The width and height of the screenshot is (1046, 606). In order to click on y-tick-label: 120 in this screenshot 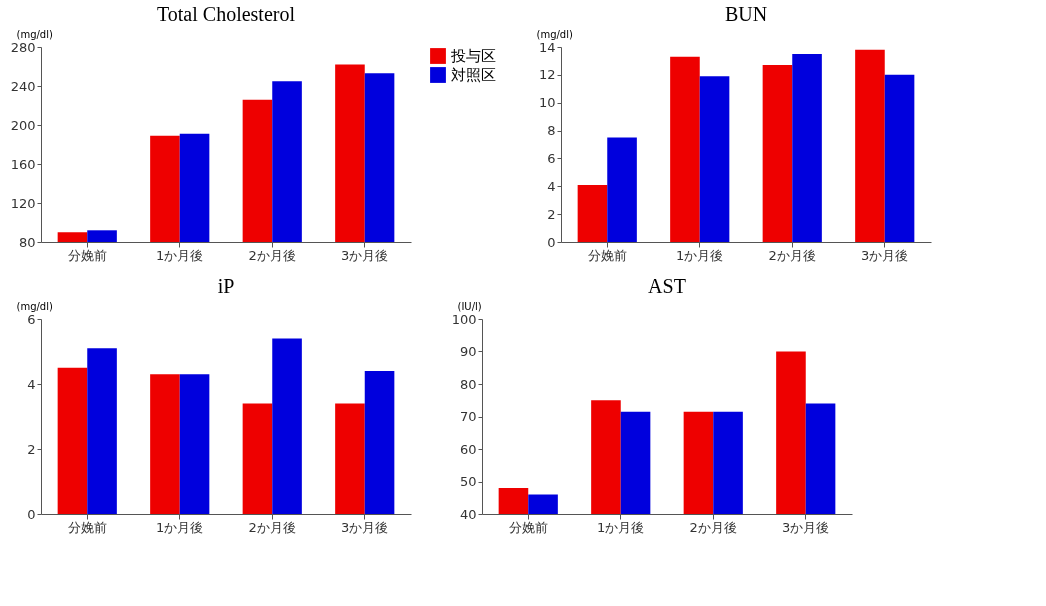, I will do `click(23, 203)`.